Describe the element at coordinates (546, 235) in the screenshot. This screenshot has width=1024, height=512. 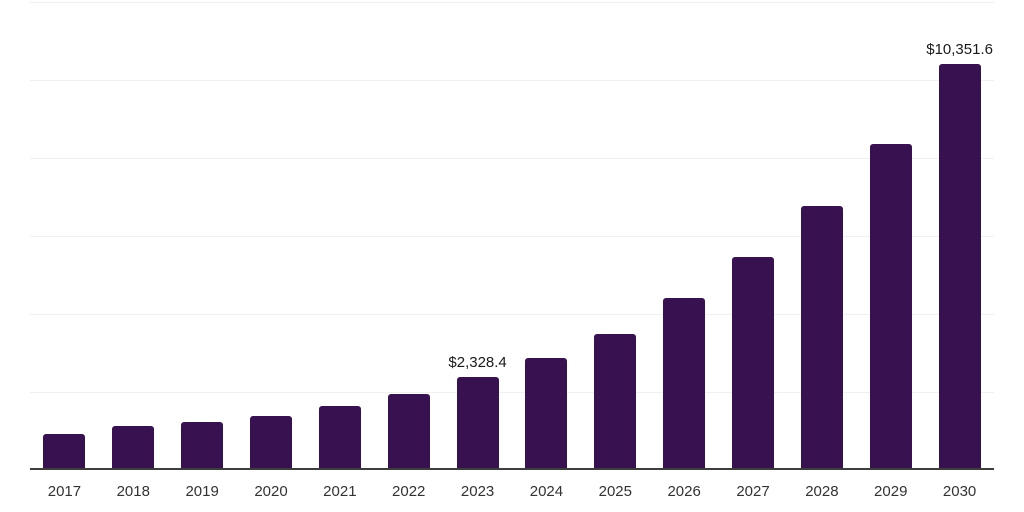
I see `bar-slot-2024` at that location.